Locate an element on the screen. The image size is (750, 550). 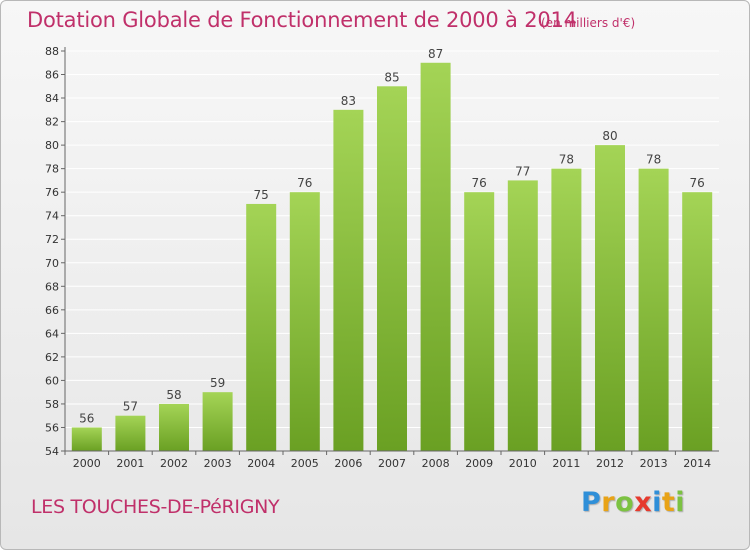
y-tick-label: 54 is located at coordinates (52, 451).